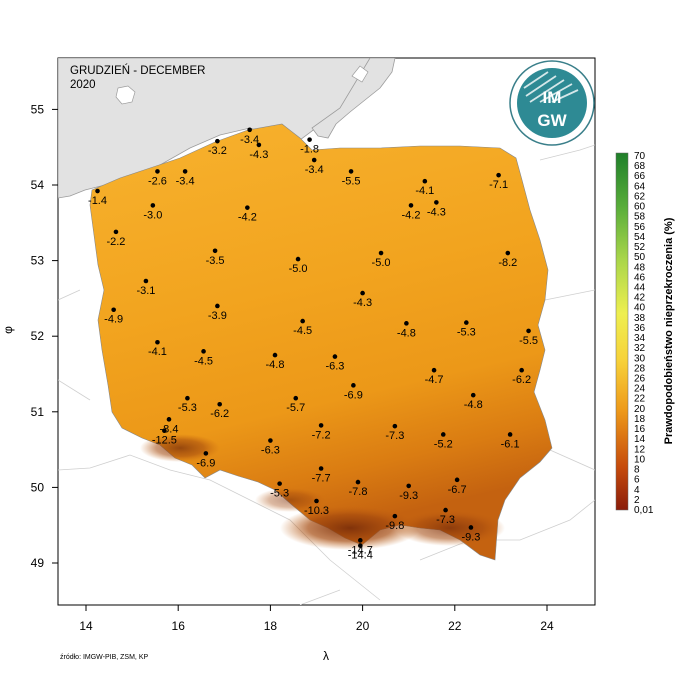  I want to click on colorbar-tick-label: 6, so click(637, 480).